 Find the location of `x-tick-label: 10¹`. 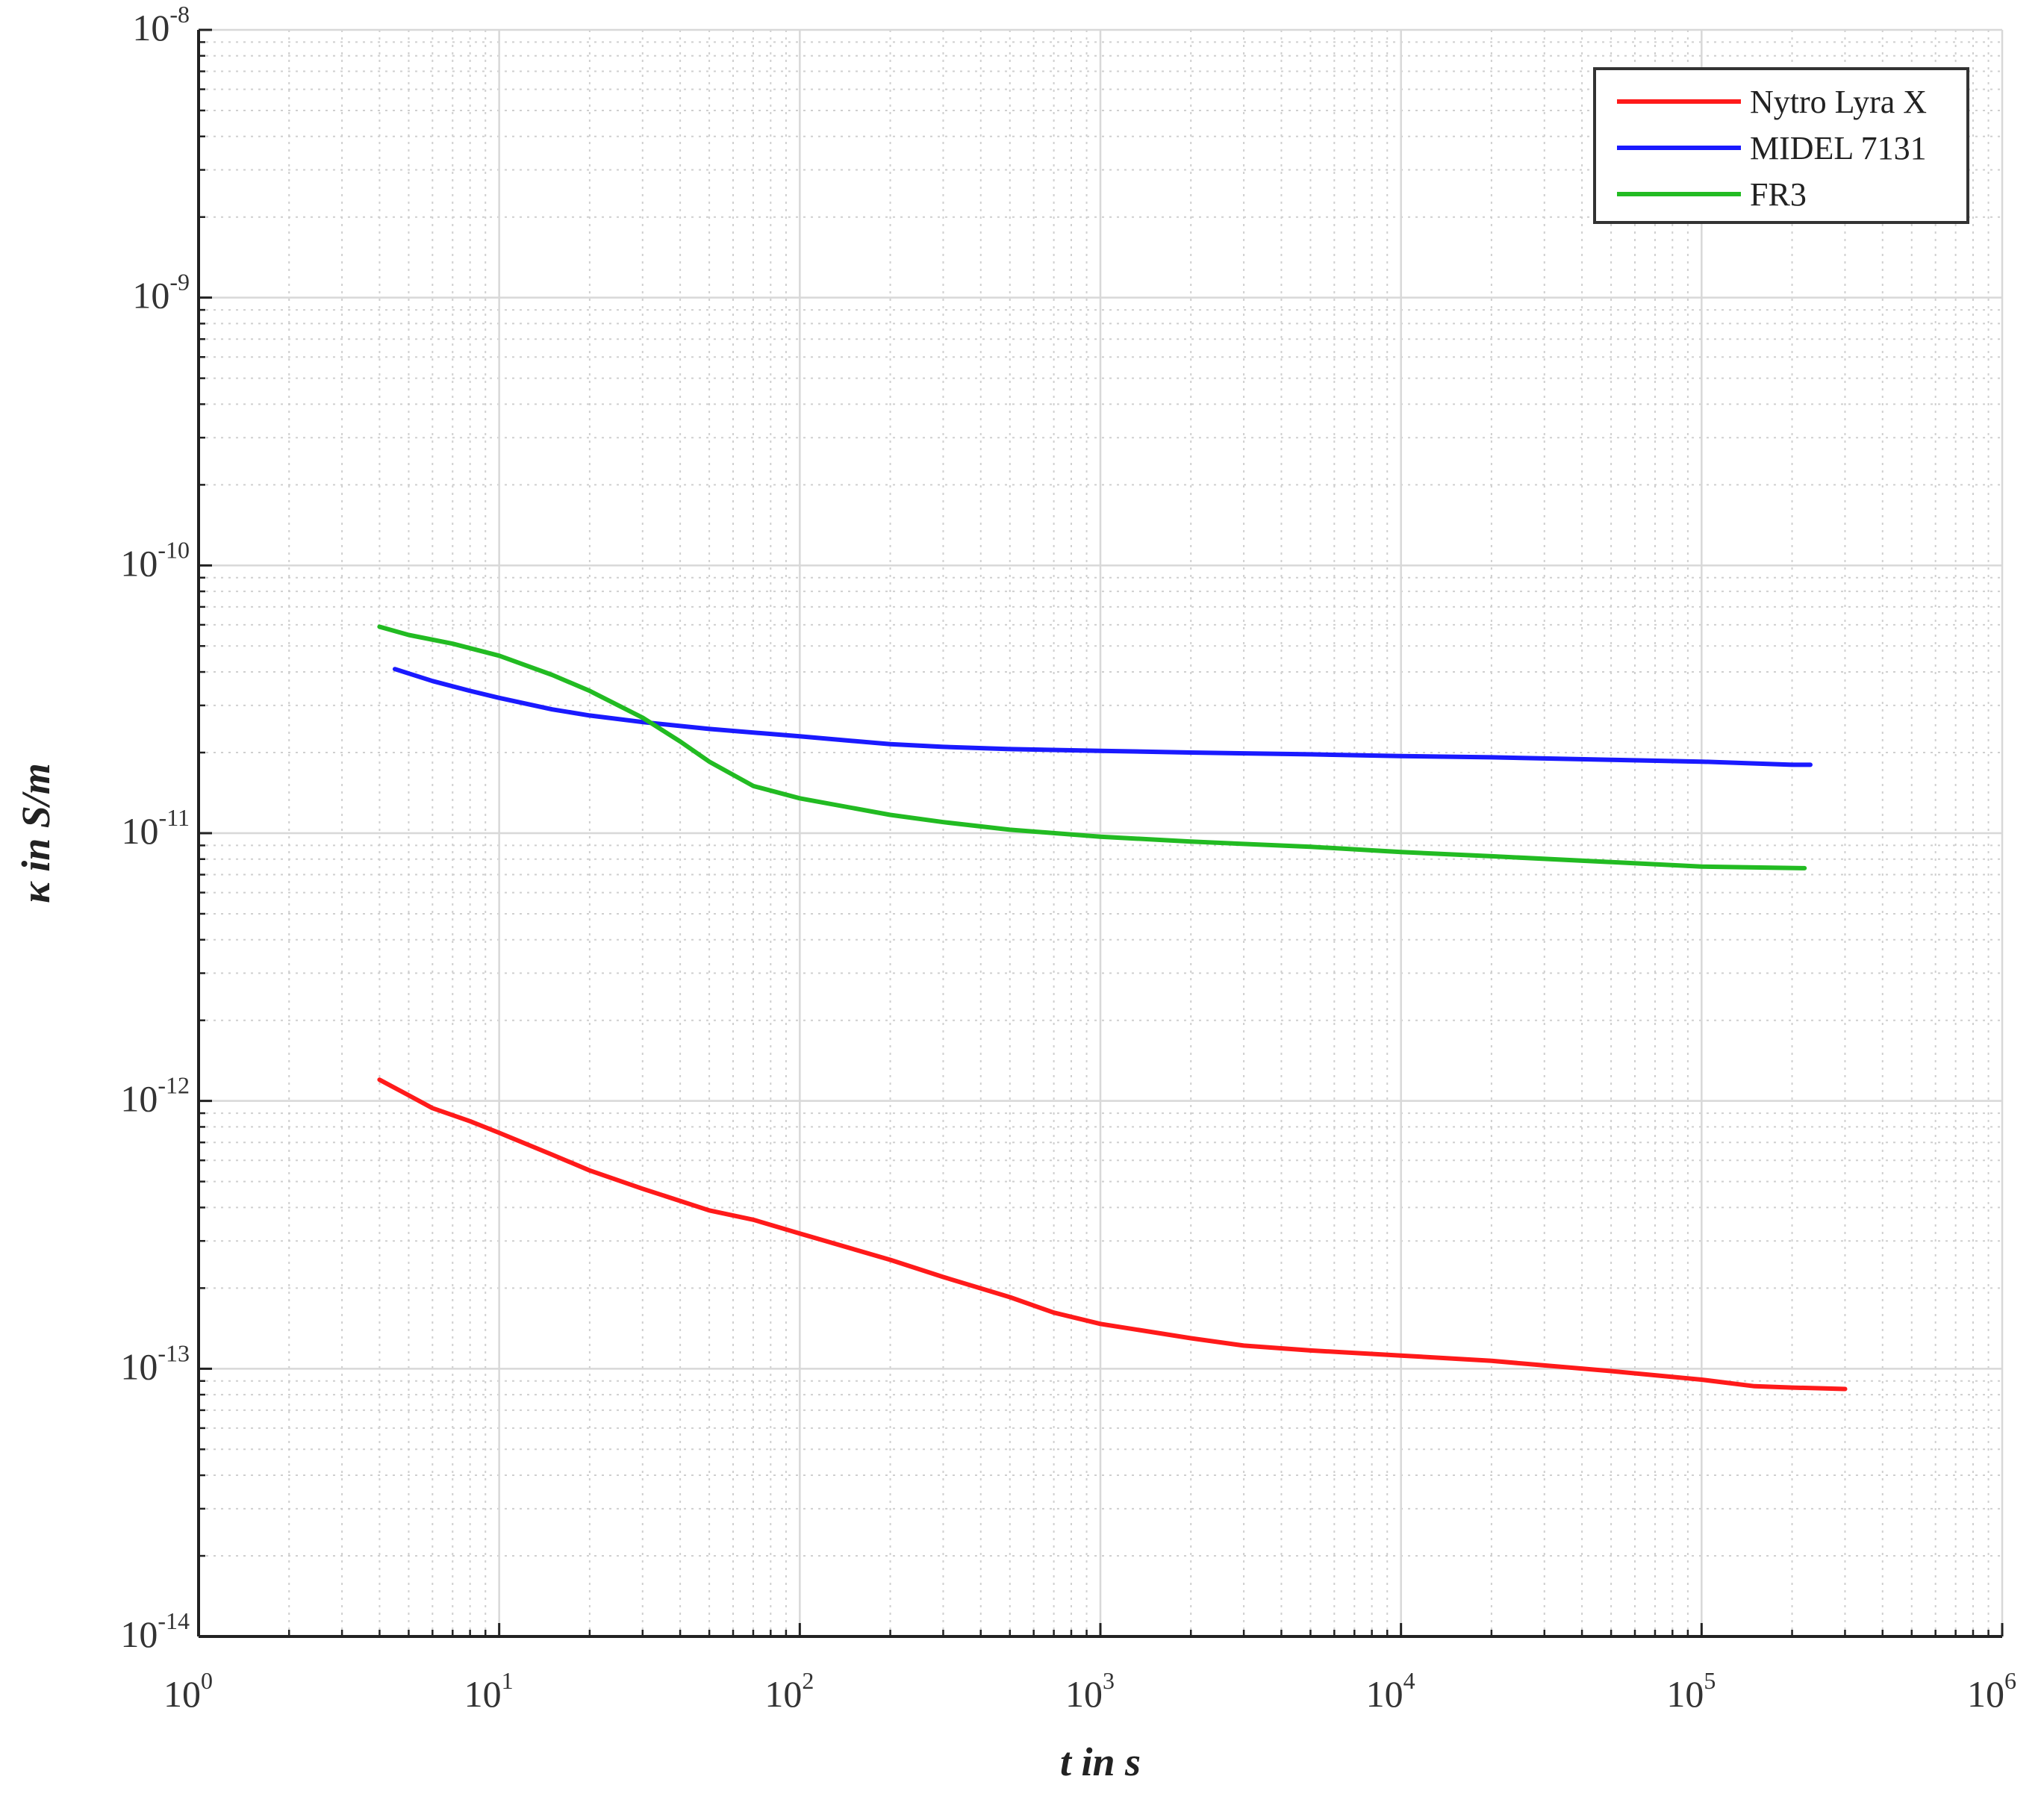

x-tick-label: 10¹ is located at coordinates (489, 1691).